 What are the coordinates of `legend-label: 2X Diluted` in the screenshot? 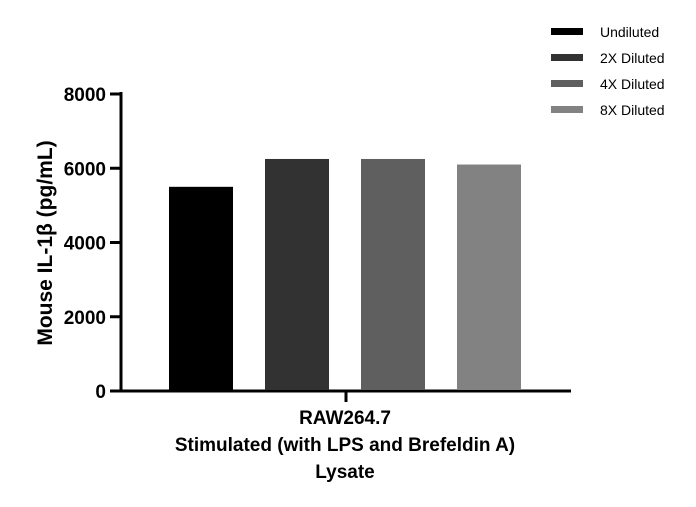 It's located at (632, 58).